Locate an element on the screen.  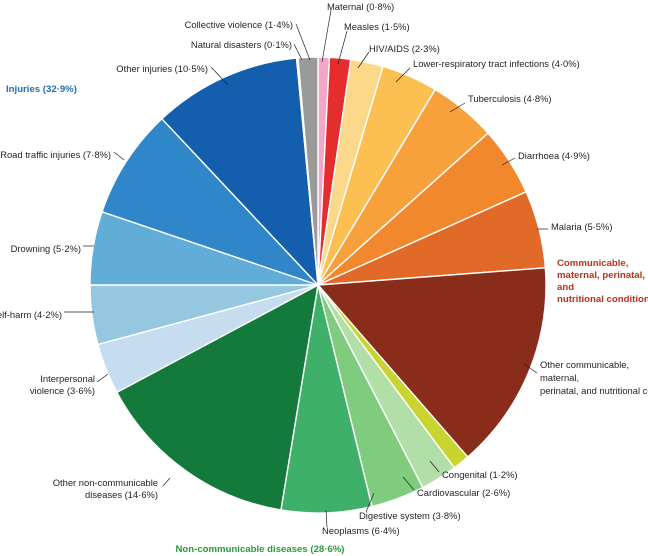
slice-label: Diarrhoea (4·9%) is located at coordinates (554, 155).